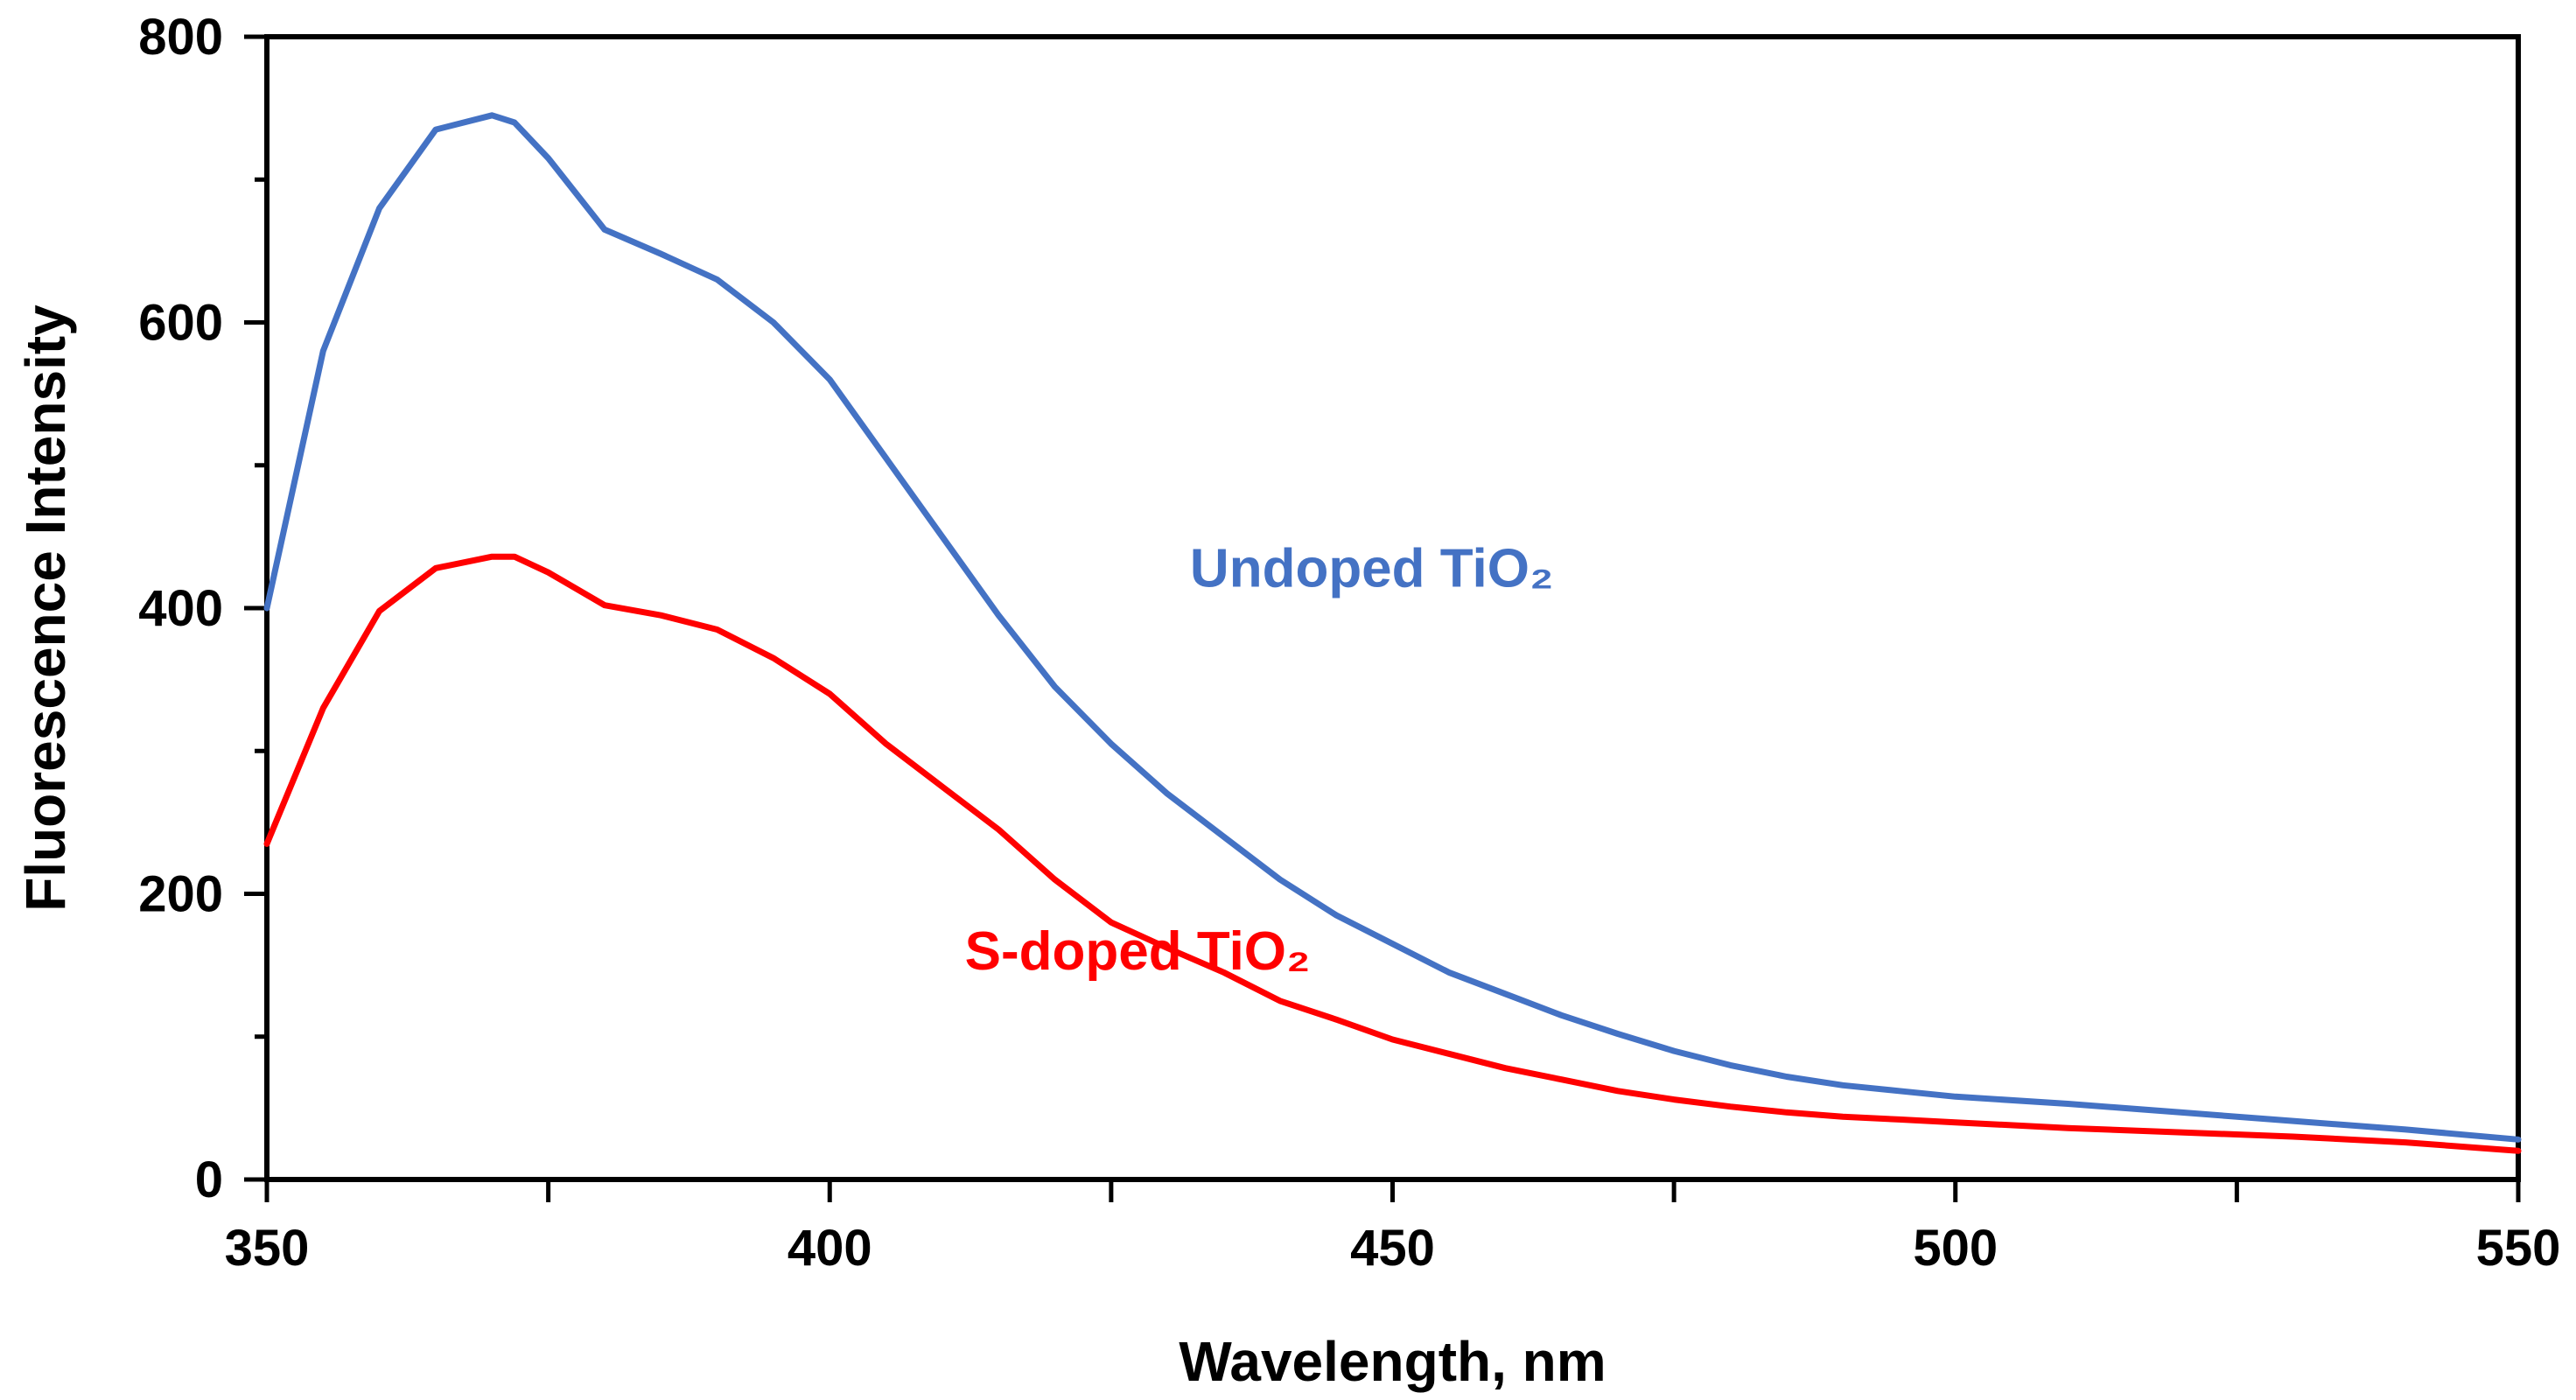 The image size is (2576, 1400). Describe the element at coordinates (180, 37) in the screenshot. I see `y-tick-label: 800` at that location.